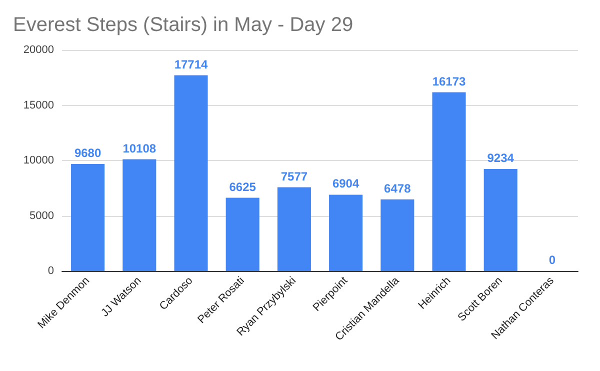 This screenshot has height=371, width=600. I want to click on y-tick-label: 5000, so click(42, 216).